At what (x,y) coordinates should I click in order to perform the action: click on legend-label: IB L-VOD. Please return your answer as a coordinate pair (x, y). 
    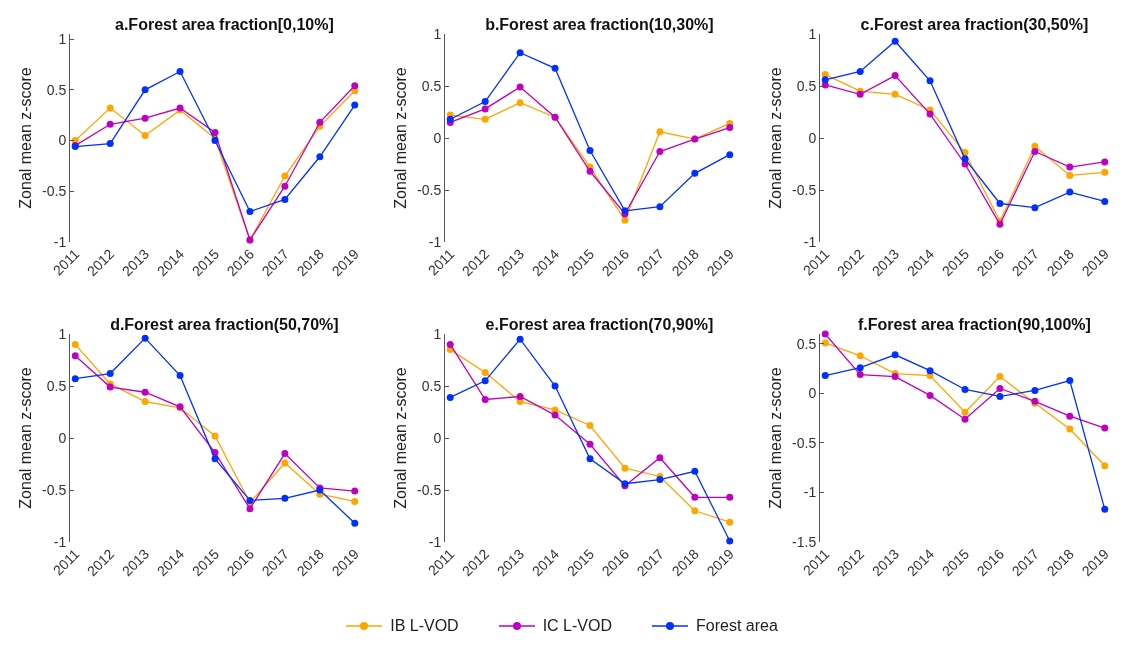
    Looking at the image, I should click on (424, 626).